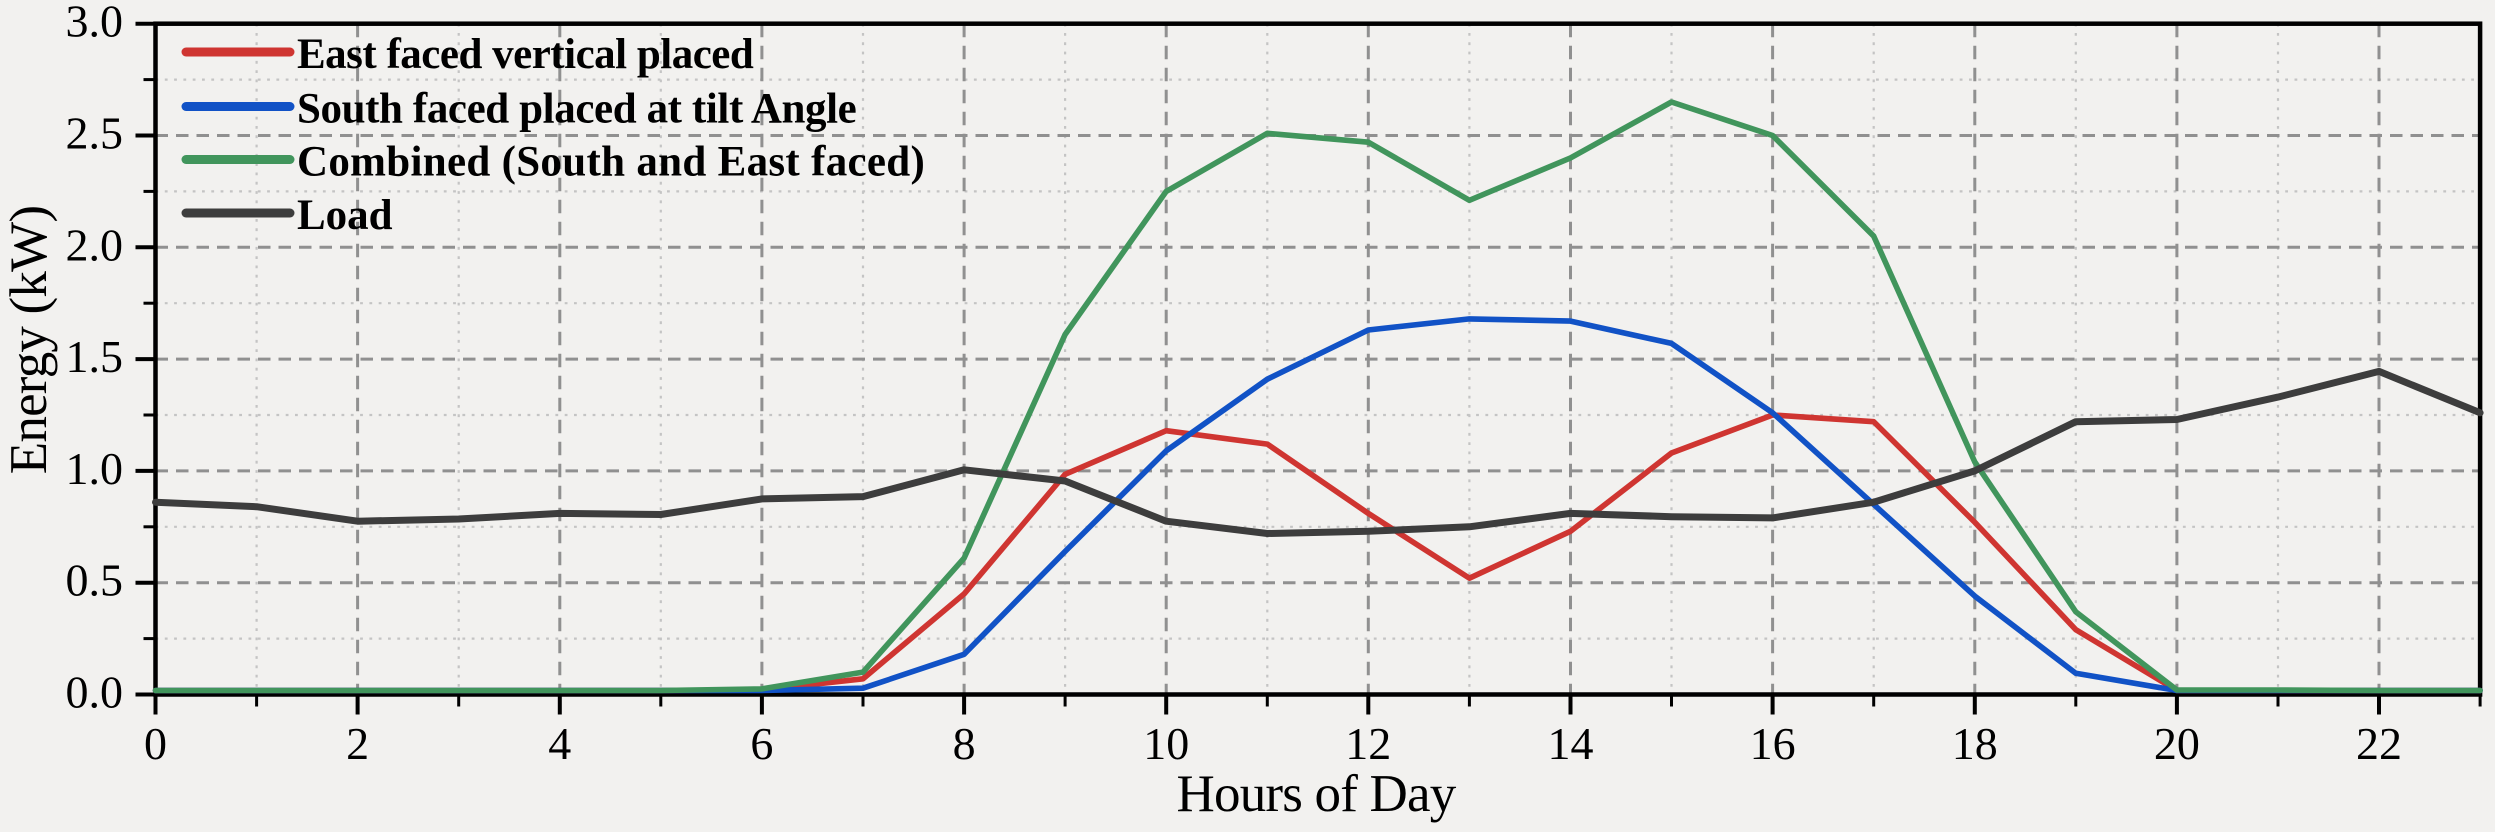  I want to click on svg-text: 18, so click(1975, 743).